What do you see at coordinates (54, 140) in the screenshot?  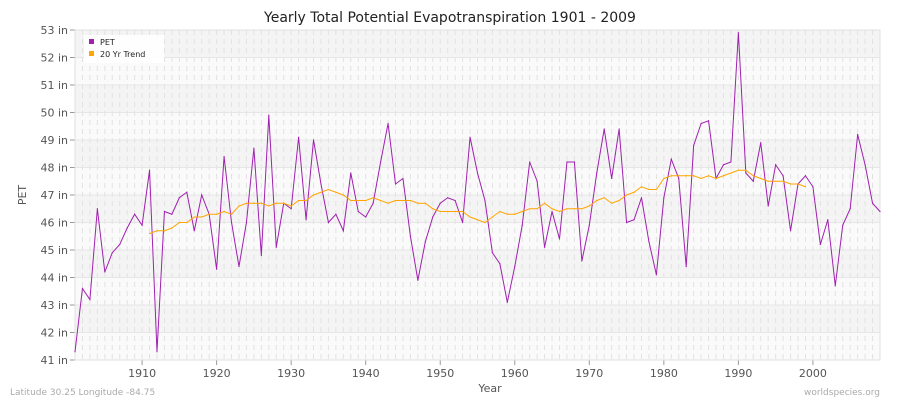 I see `y-tick-label: 49 in` at bounding box center [54, 140].